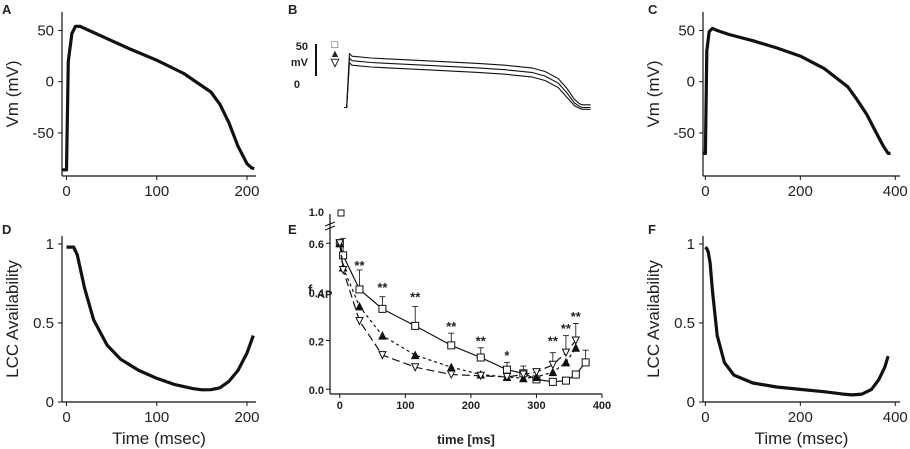 The image size is (910, 449). Describe the element at coordinates (302, 47) in the screenshot. I see `scale-bar-top-label: 50` at that location.